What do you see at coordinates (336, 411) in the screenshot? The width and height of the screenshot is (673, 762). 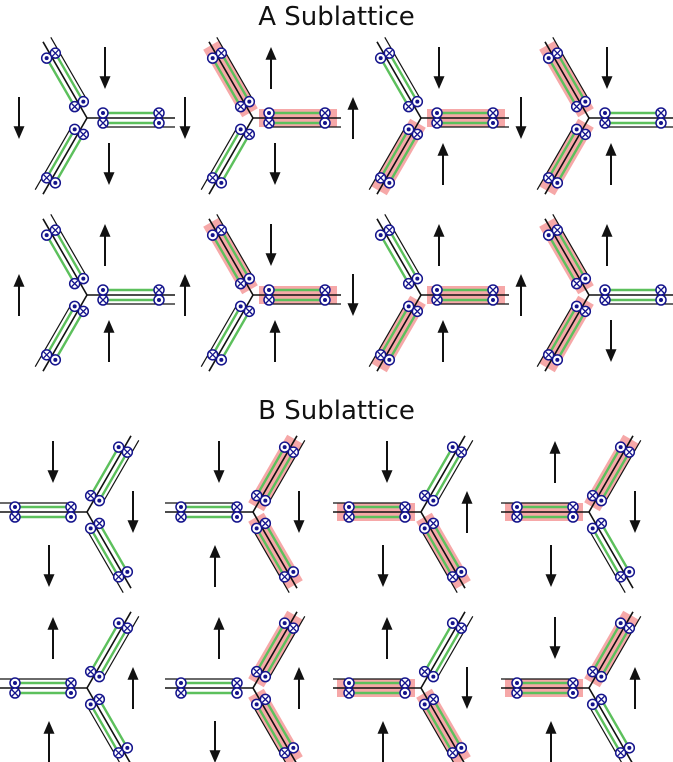 I see `section-title-b: B Sublattice` at bounding box center [336, 411].